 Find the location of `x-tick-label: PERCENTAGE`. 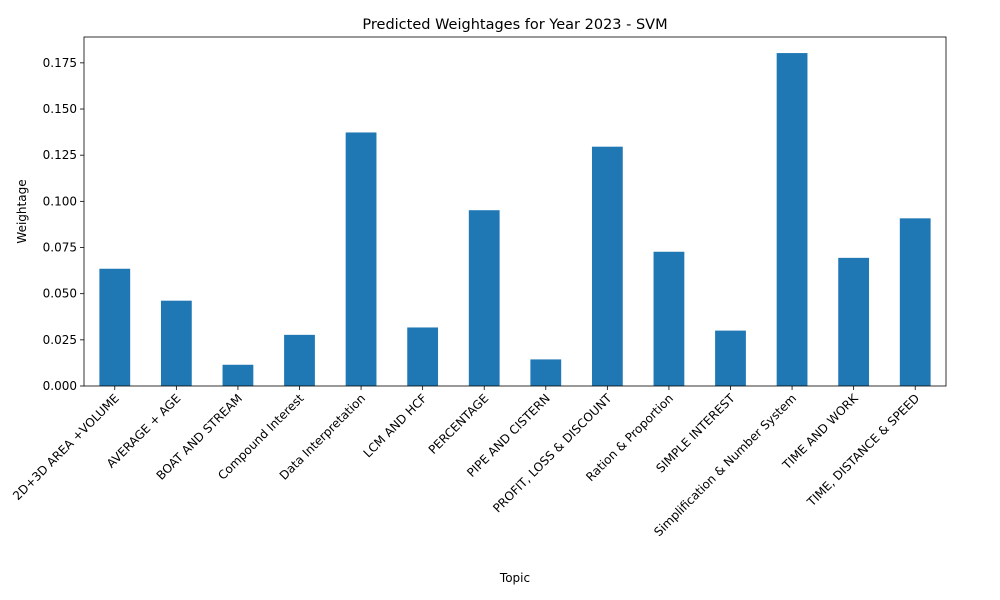

x-tick-label: PERCENTAGE is located at coordinates (459, 424).